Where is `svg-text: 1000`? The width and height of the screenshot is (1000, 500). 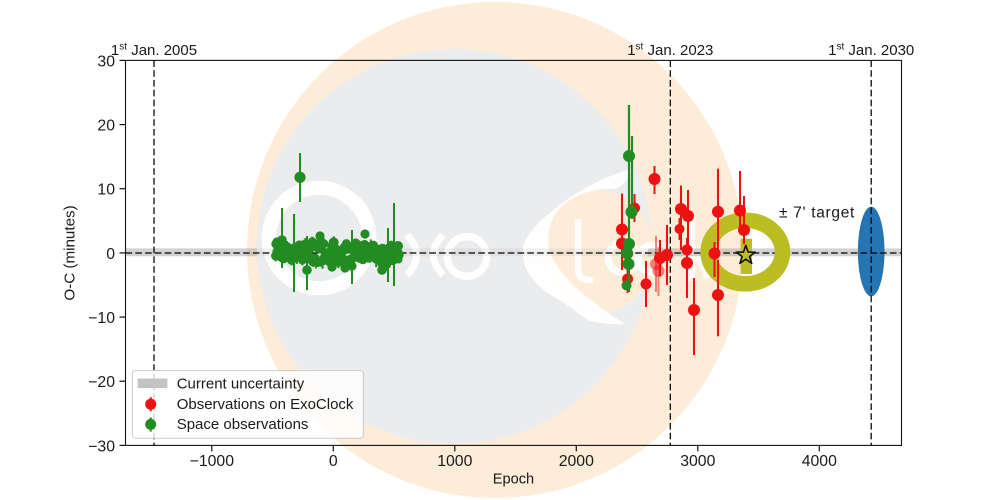
svg-text: 1000 is located at coordinates (454, 461).